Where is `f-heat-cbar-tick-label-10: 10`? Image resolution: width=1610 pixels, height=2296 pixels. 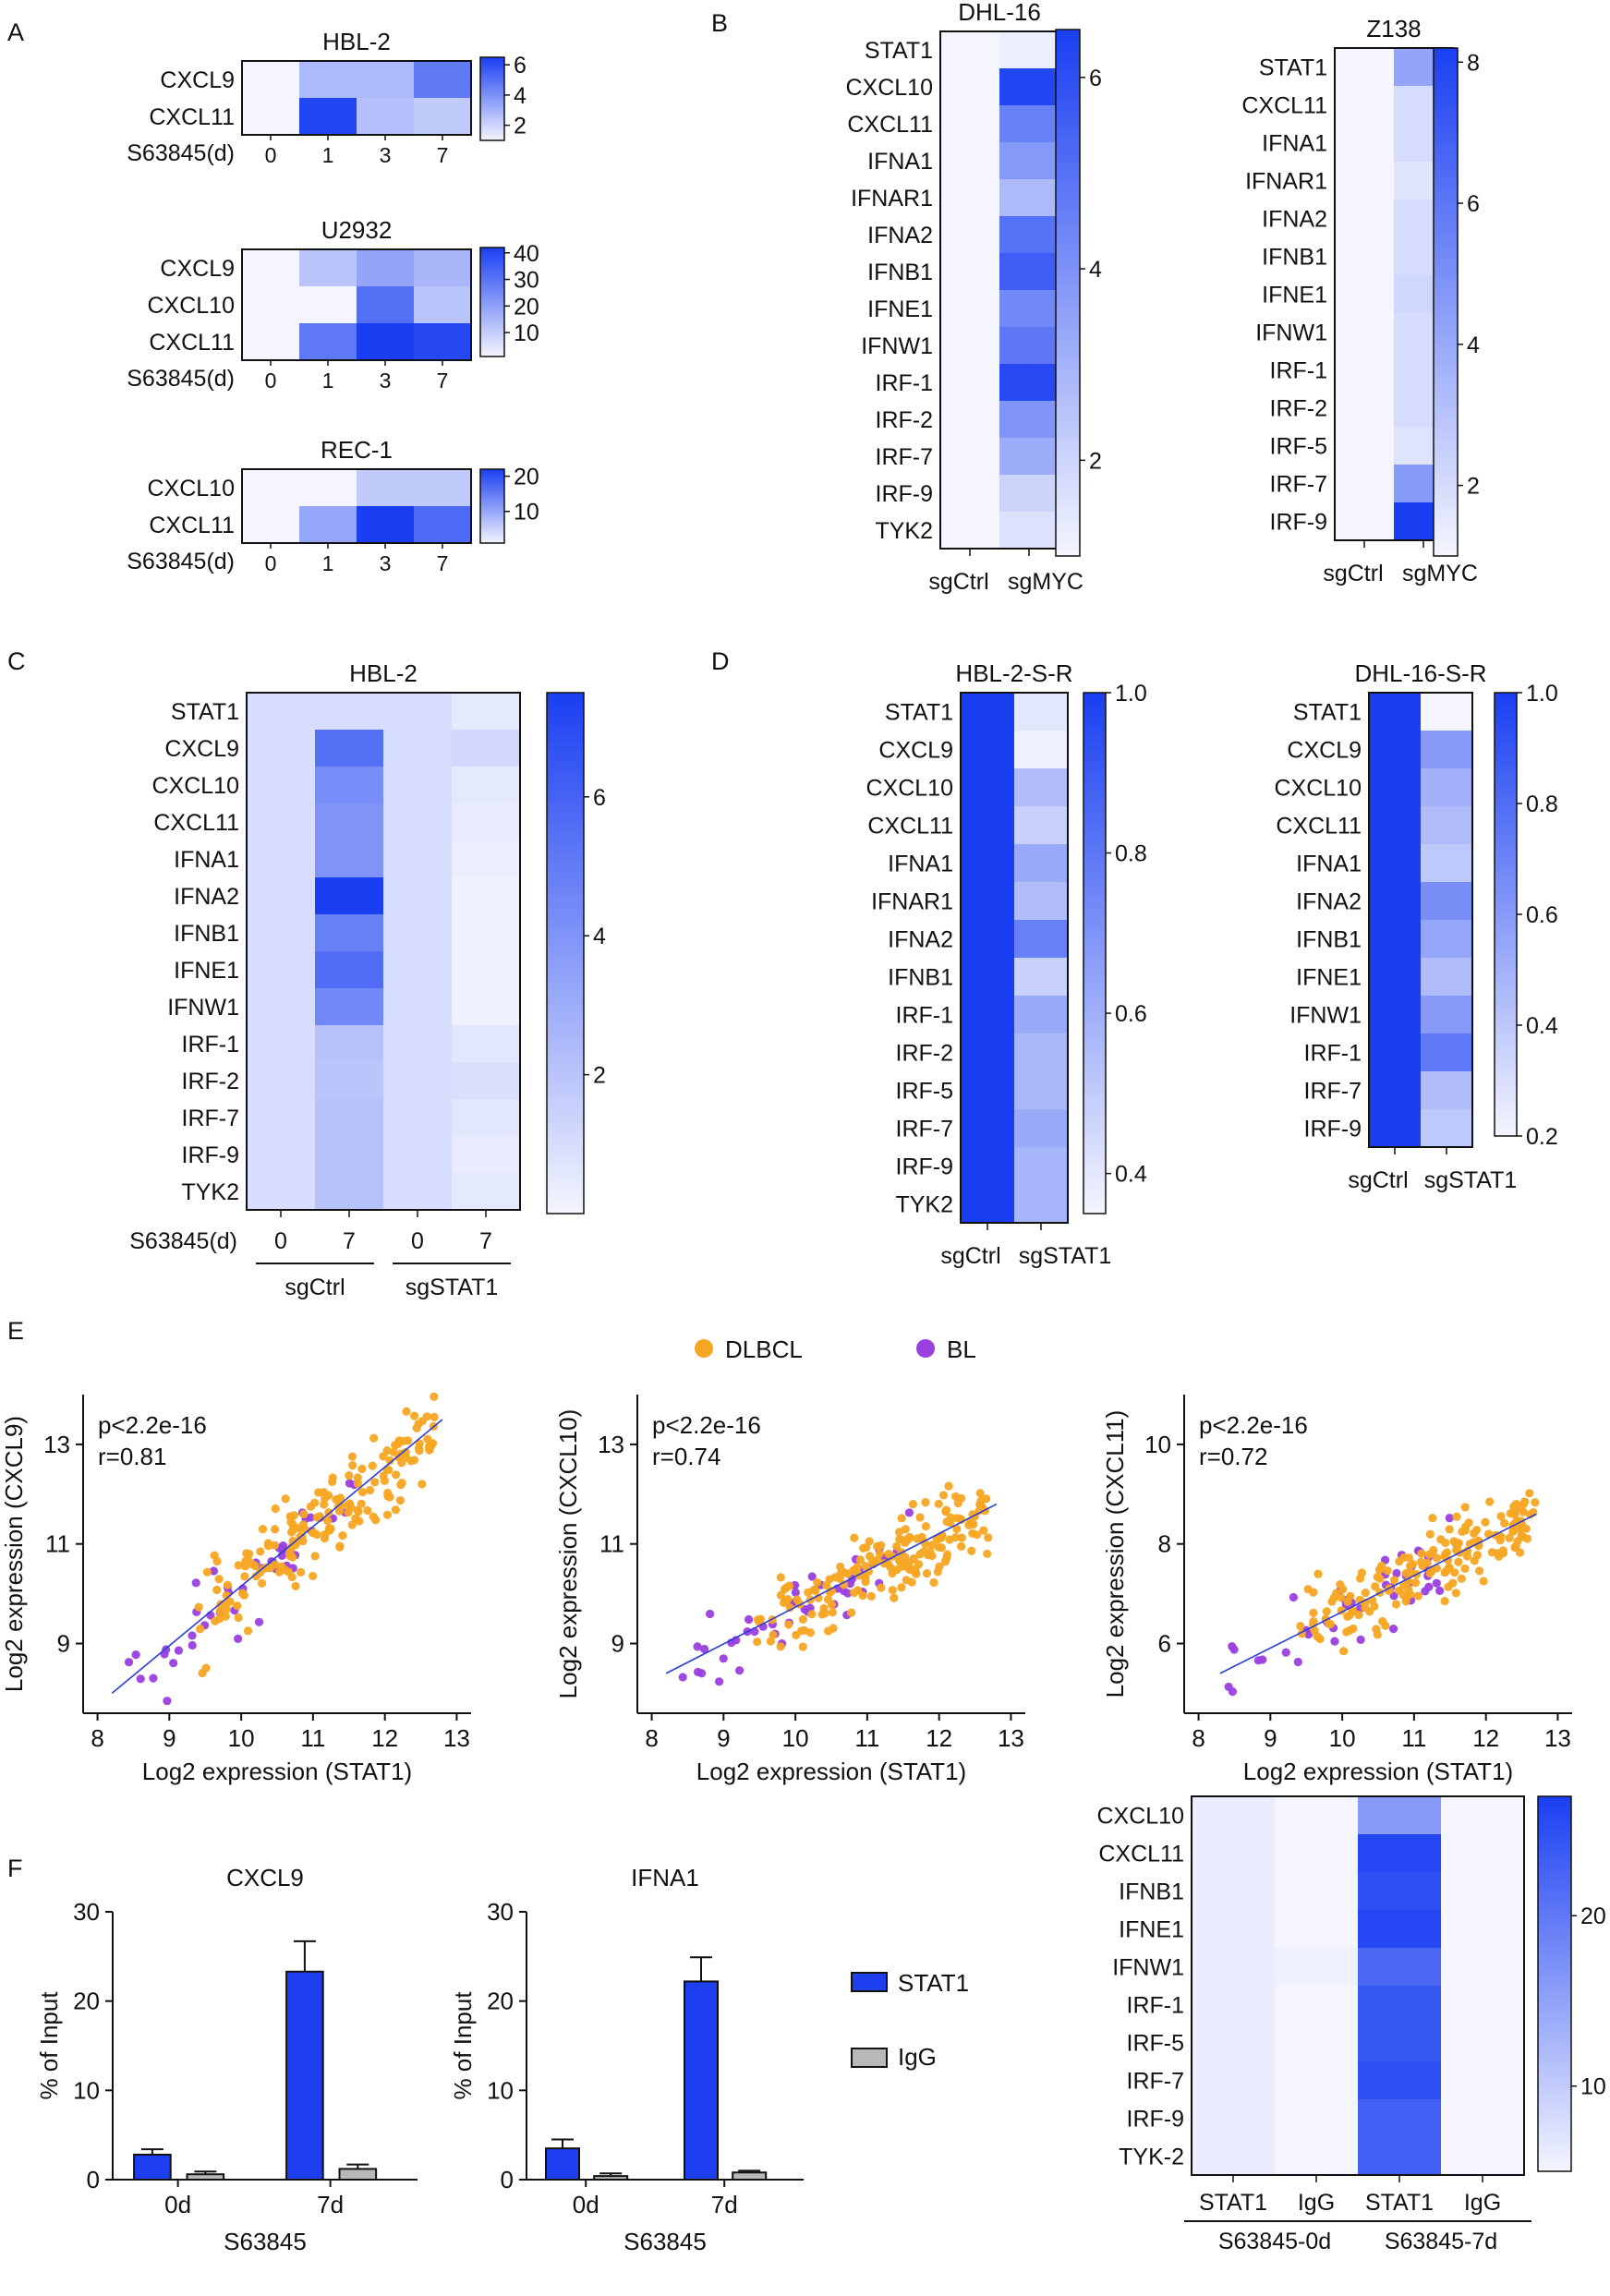
f-heat-cbar-tick-label-10: 10 is located at coordinates (1593, 2087).